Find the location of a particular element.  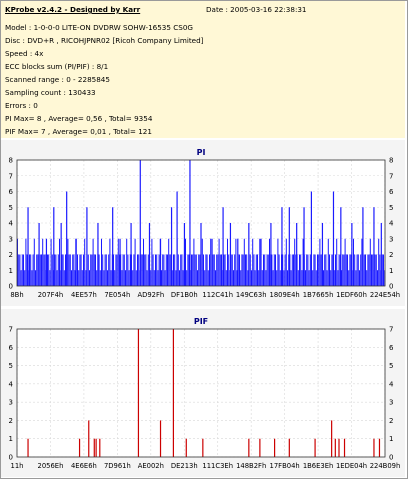

pif-x-tick-label: 1EDE04h is located at coordinates (351, 466).